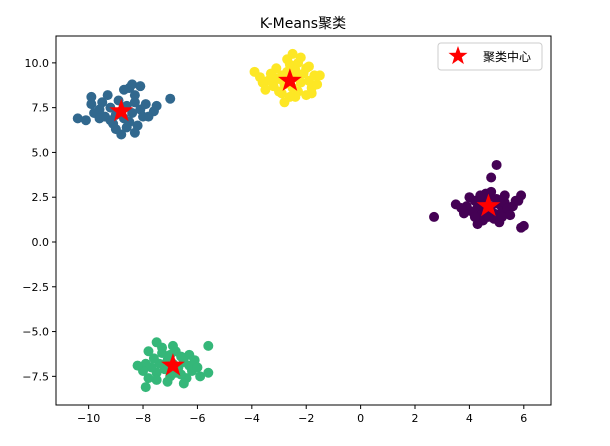  What do you see at coordinates (88, 418) in the screenshot?
I see `x-tick-label: −10` at bounding box center [88, 418].